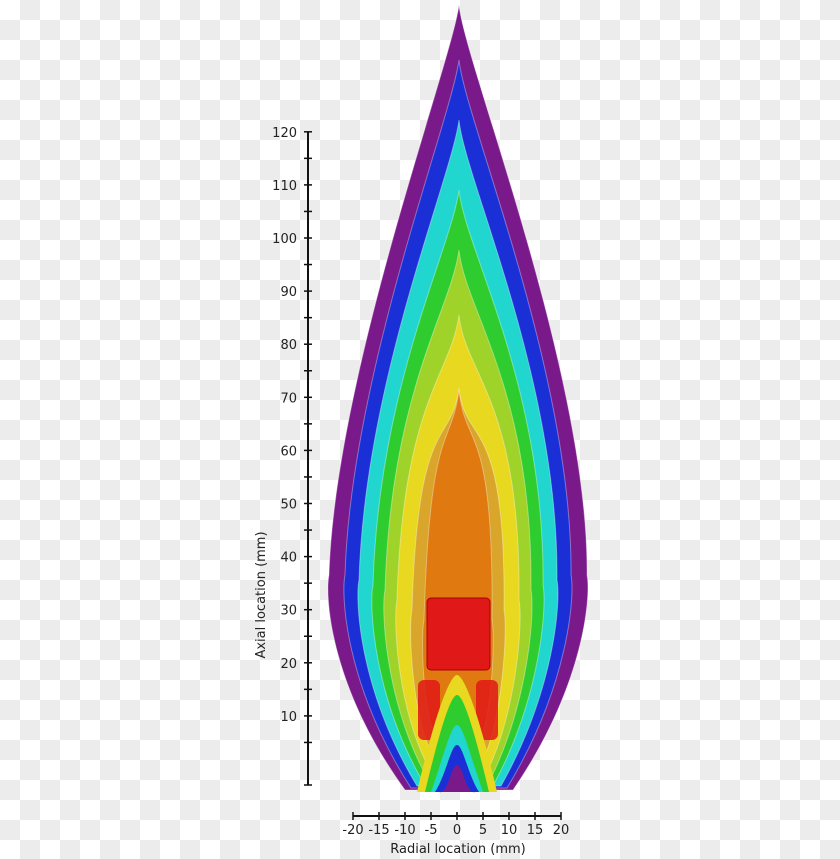 Image resolution: width=840 pixels, height=859 pixels. Describe the element at coordinates (378, 830) in the screenshot. I see `x-tick-label: -15` at that location.